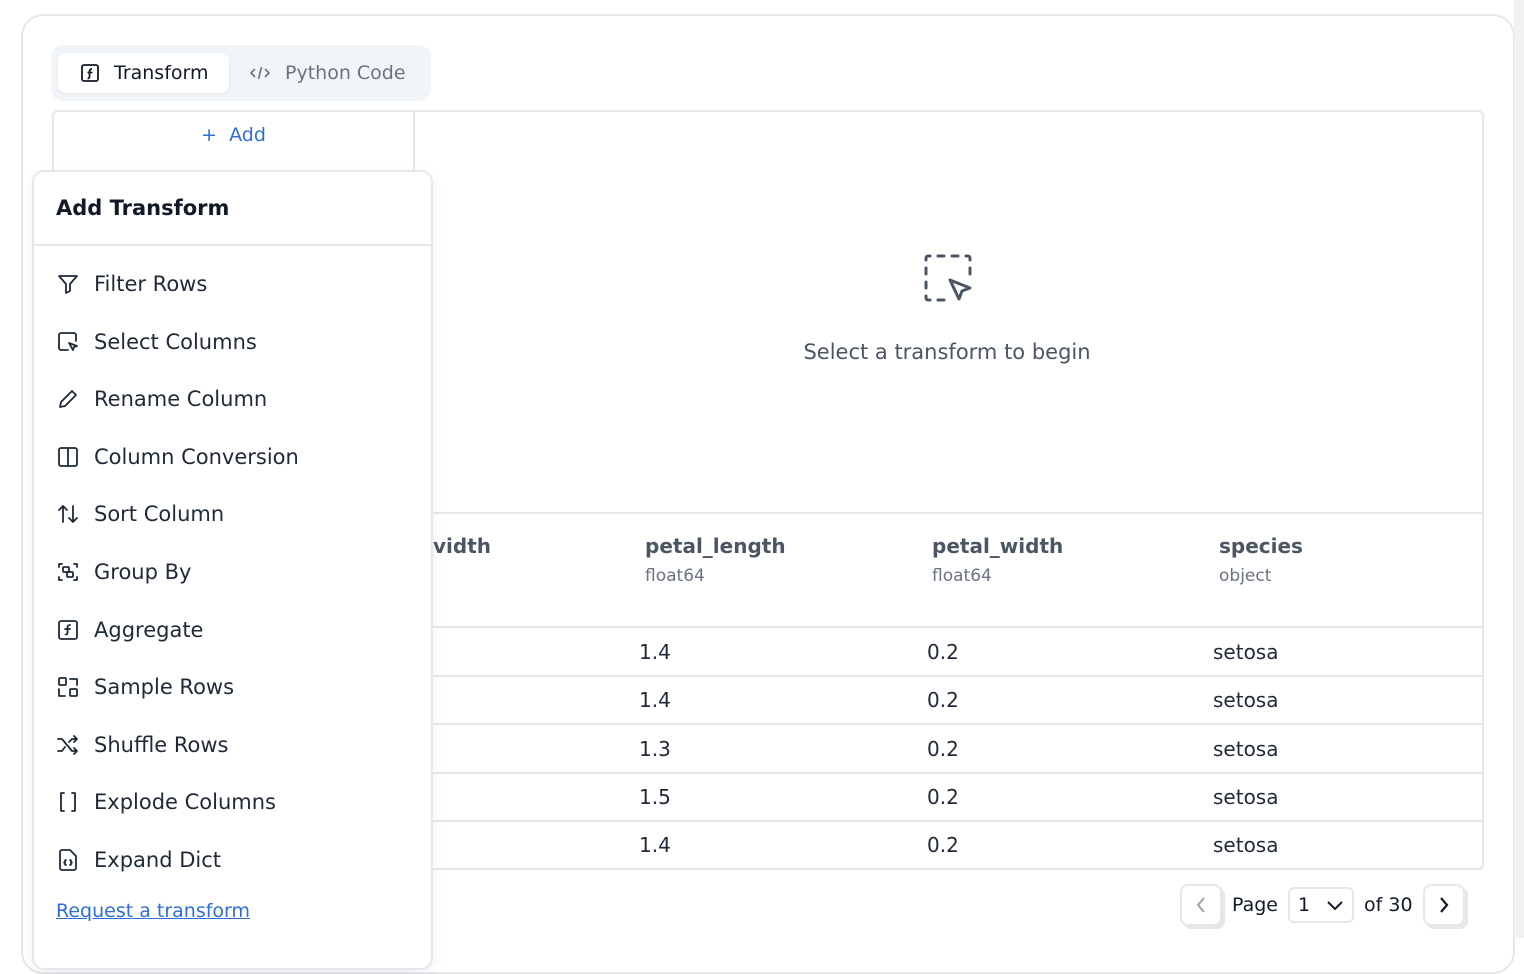 This screenshot has height=974, width=1524. I want to click on column-name: petal_length, so click(715, 546).